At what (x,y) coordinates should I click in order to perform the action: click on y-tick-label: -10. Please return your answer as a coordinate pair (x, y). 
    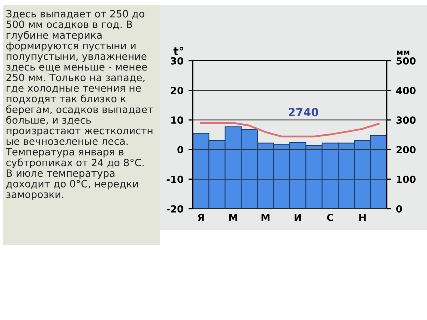
    Looking at the image, I should click on (175, 180).